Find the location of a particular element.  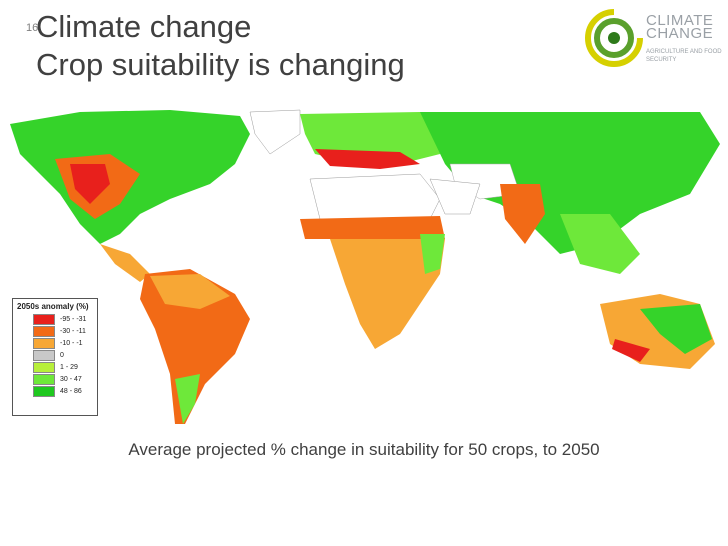

legend-item: 1 - 29 is located at coordinates (55, 367).